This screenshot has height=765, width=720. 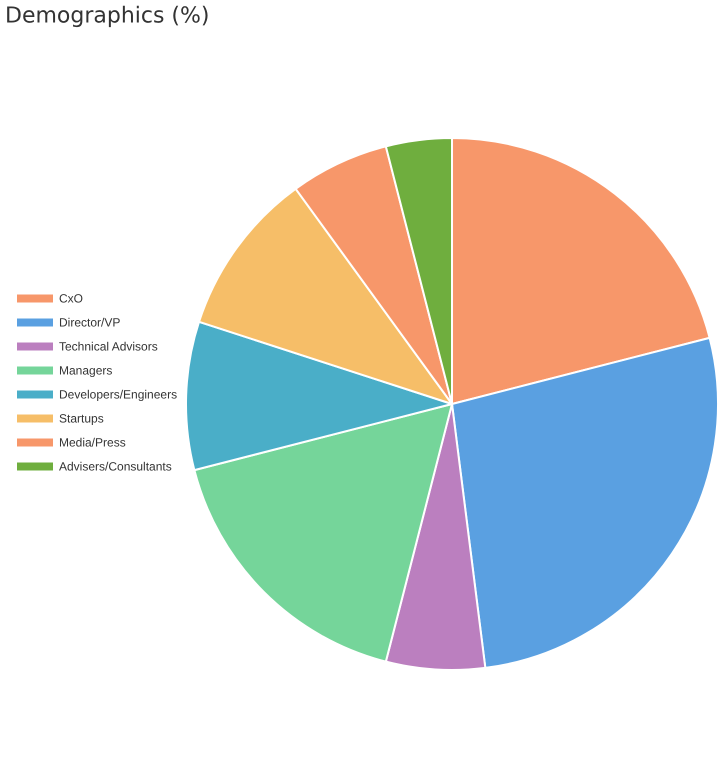 I want to click on legend-label: Technical Advisors, so click(x=108, y=347).